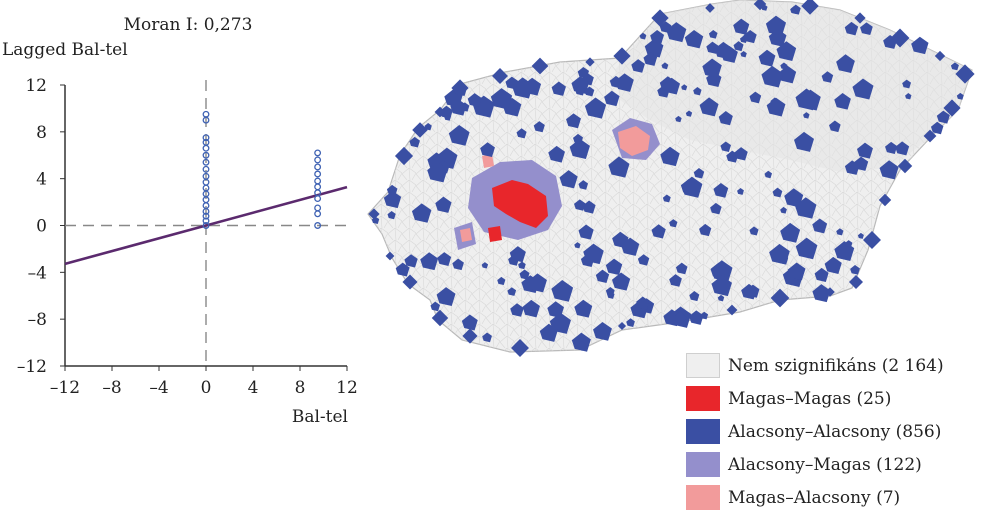 The image size is (981, 514). I want to click on y-axis-ticks: 12 8 4 0 –4 –8 –12, so click(41, 226).